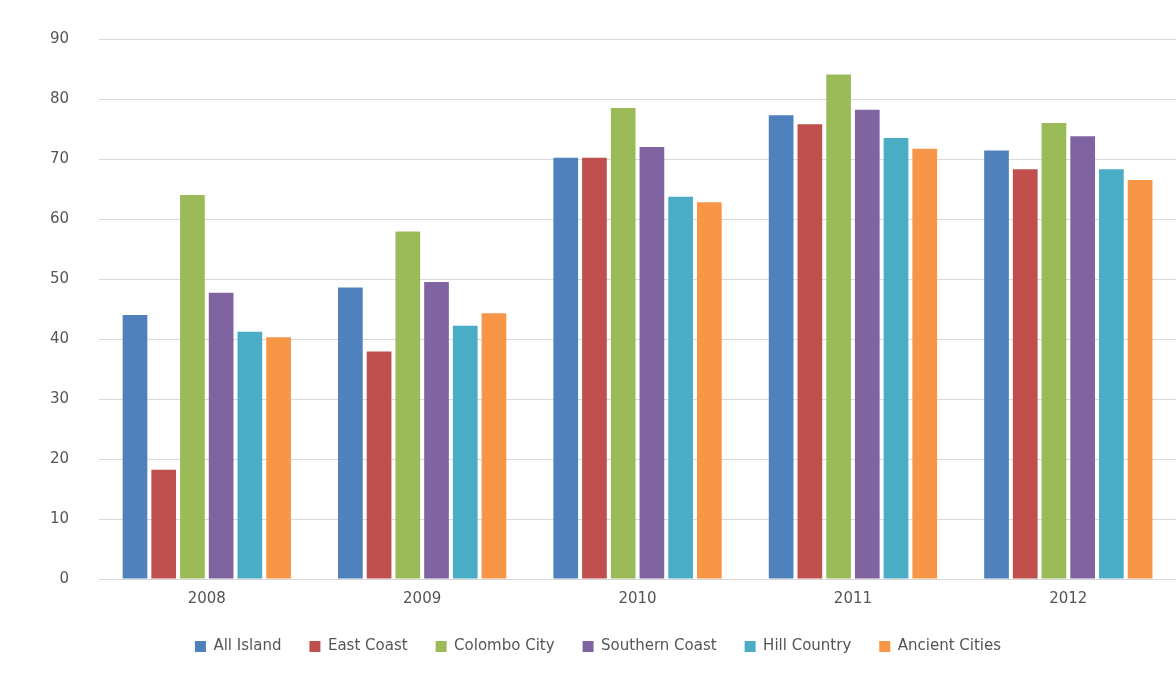 The width and height of the screenshot is (1176, 674). What do you see at coordinates (422, 597) in the screenshot?
I see `x-tick-label: 2009` at bounding box center [422, 597].